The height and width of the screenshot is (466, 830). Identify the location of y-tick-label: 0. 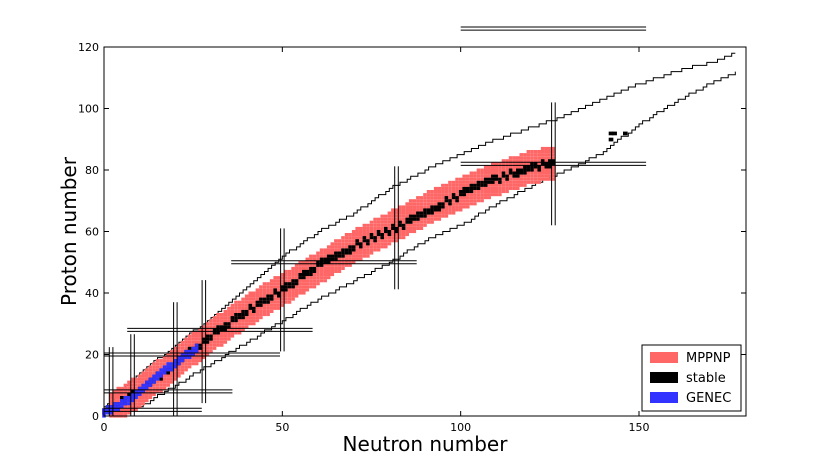
(95, 416).